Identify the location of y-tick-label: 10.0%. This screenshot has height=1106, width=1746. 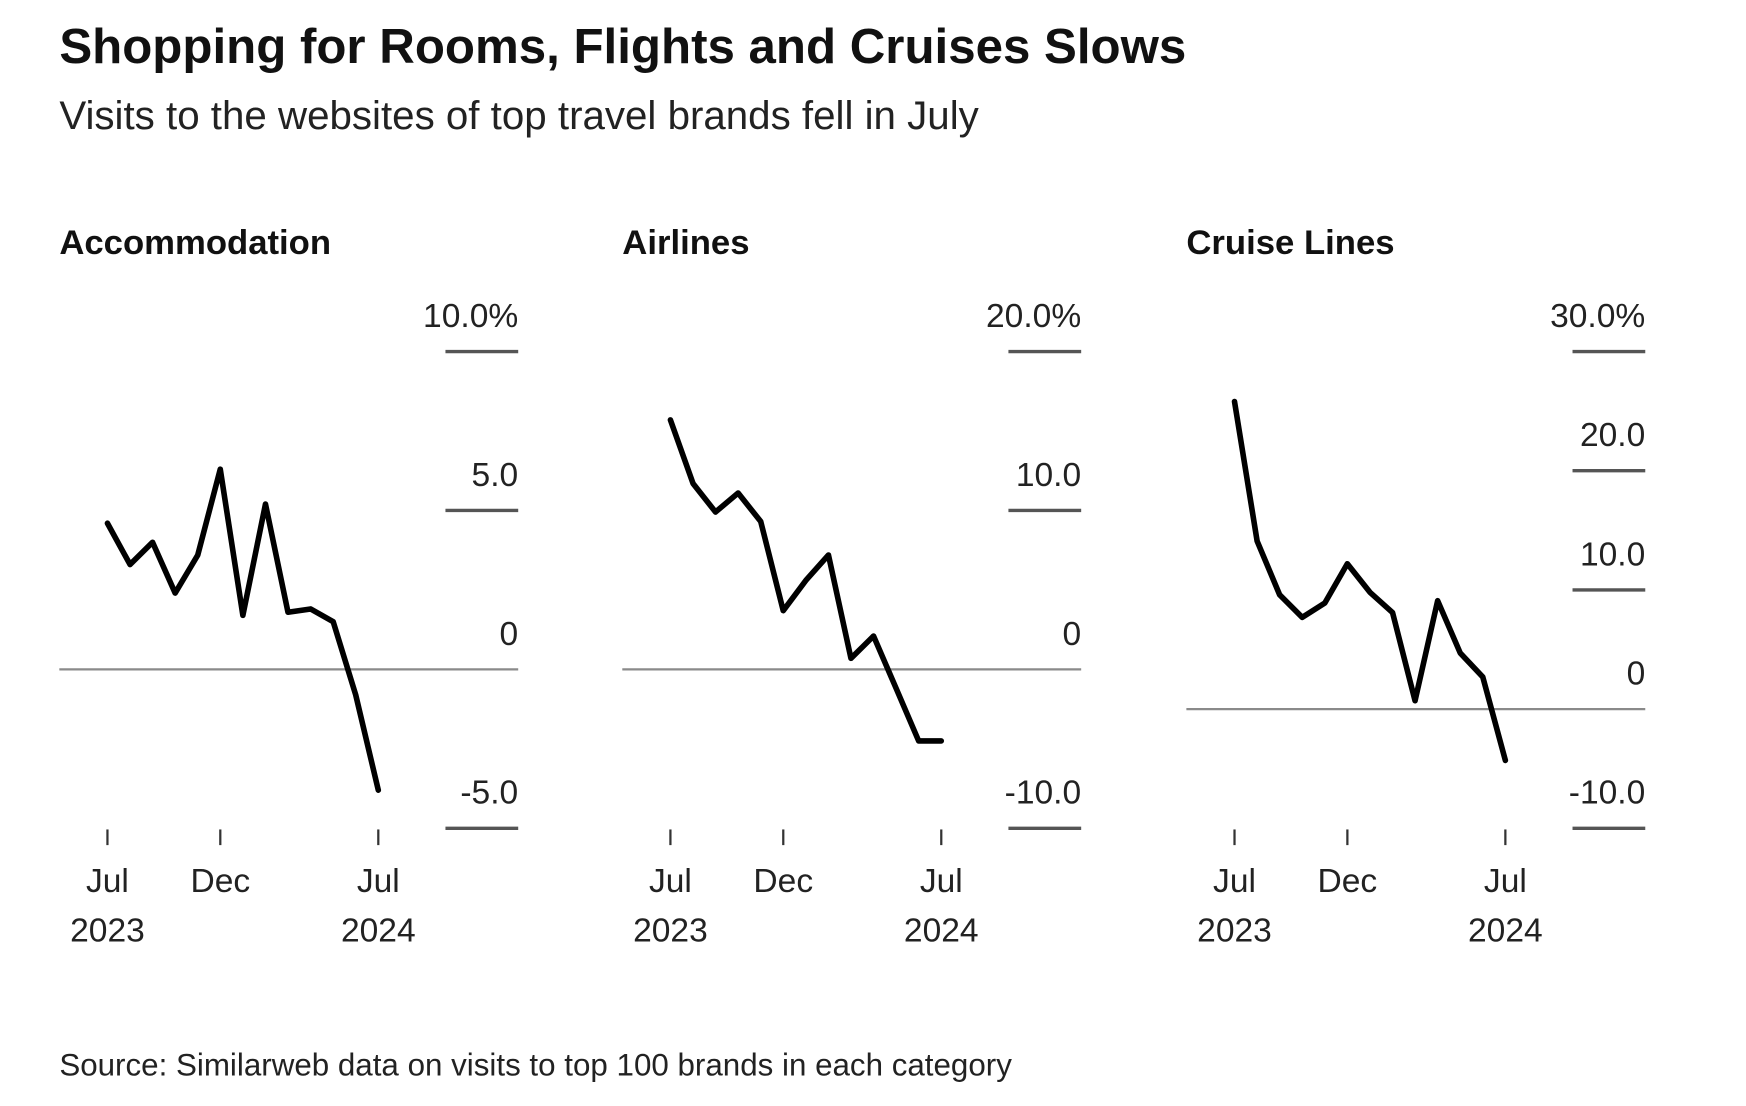
(470, 316).